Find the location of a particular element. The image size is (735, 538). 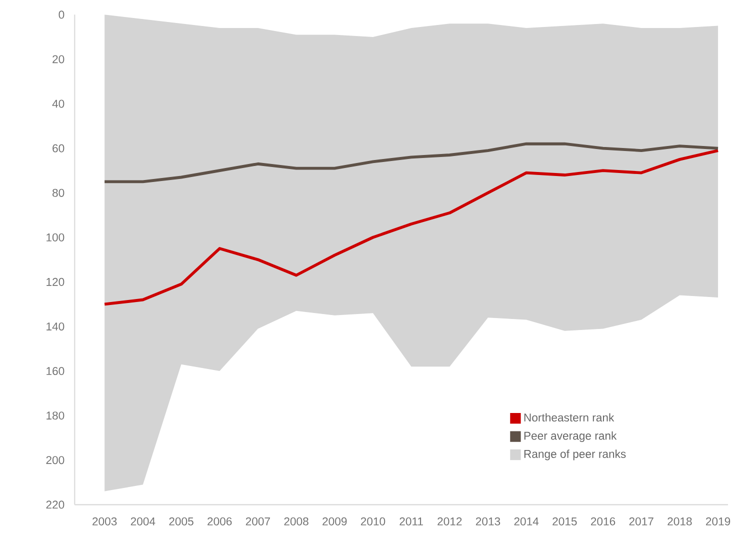

x-tick-label: 2015 is located at coordinates (564, 521).